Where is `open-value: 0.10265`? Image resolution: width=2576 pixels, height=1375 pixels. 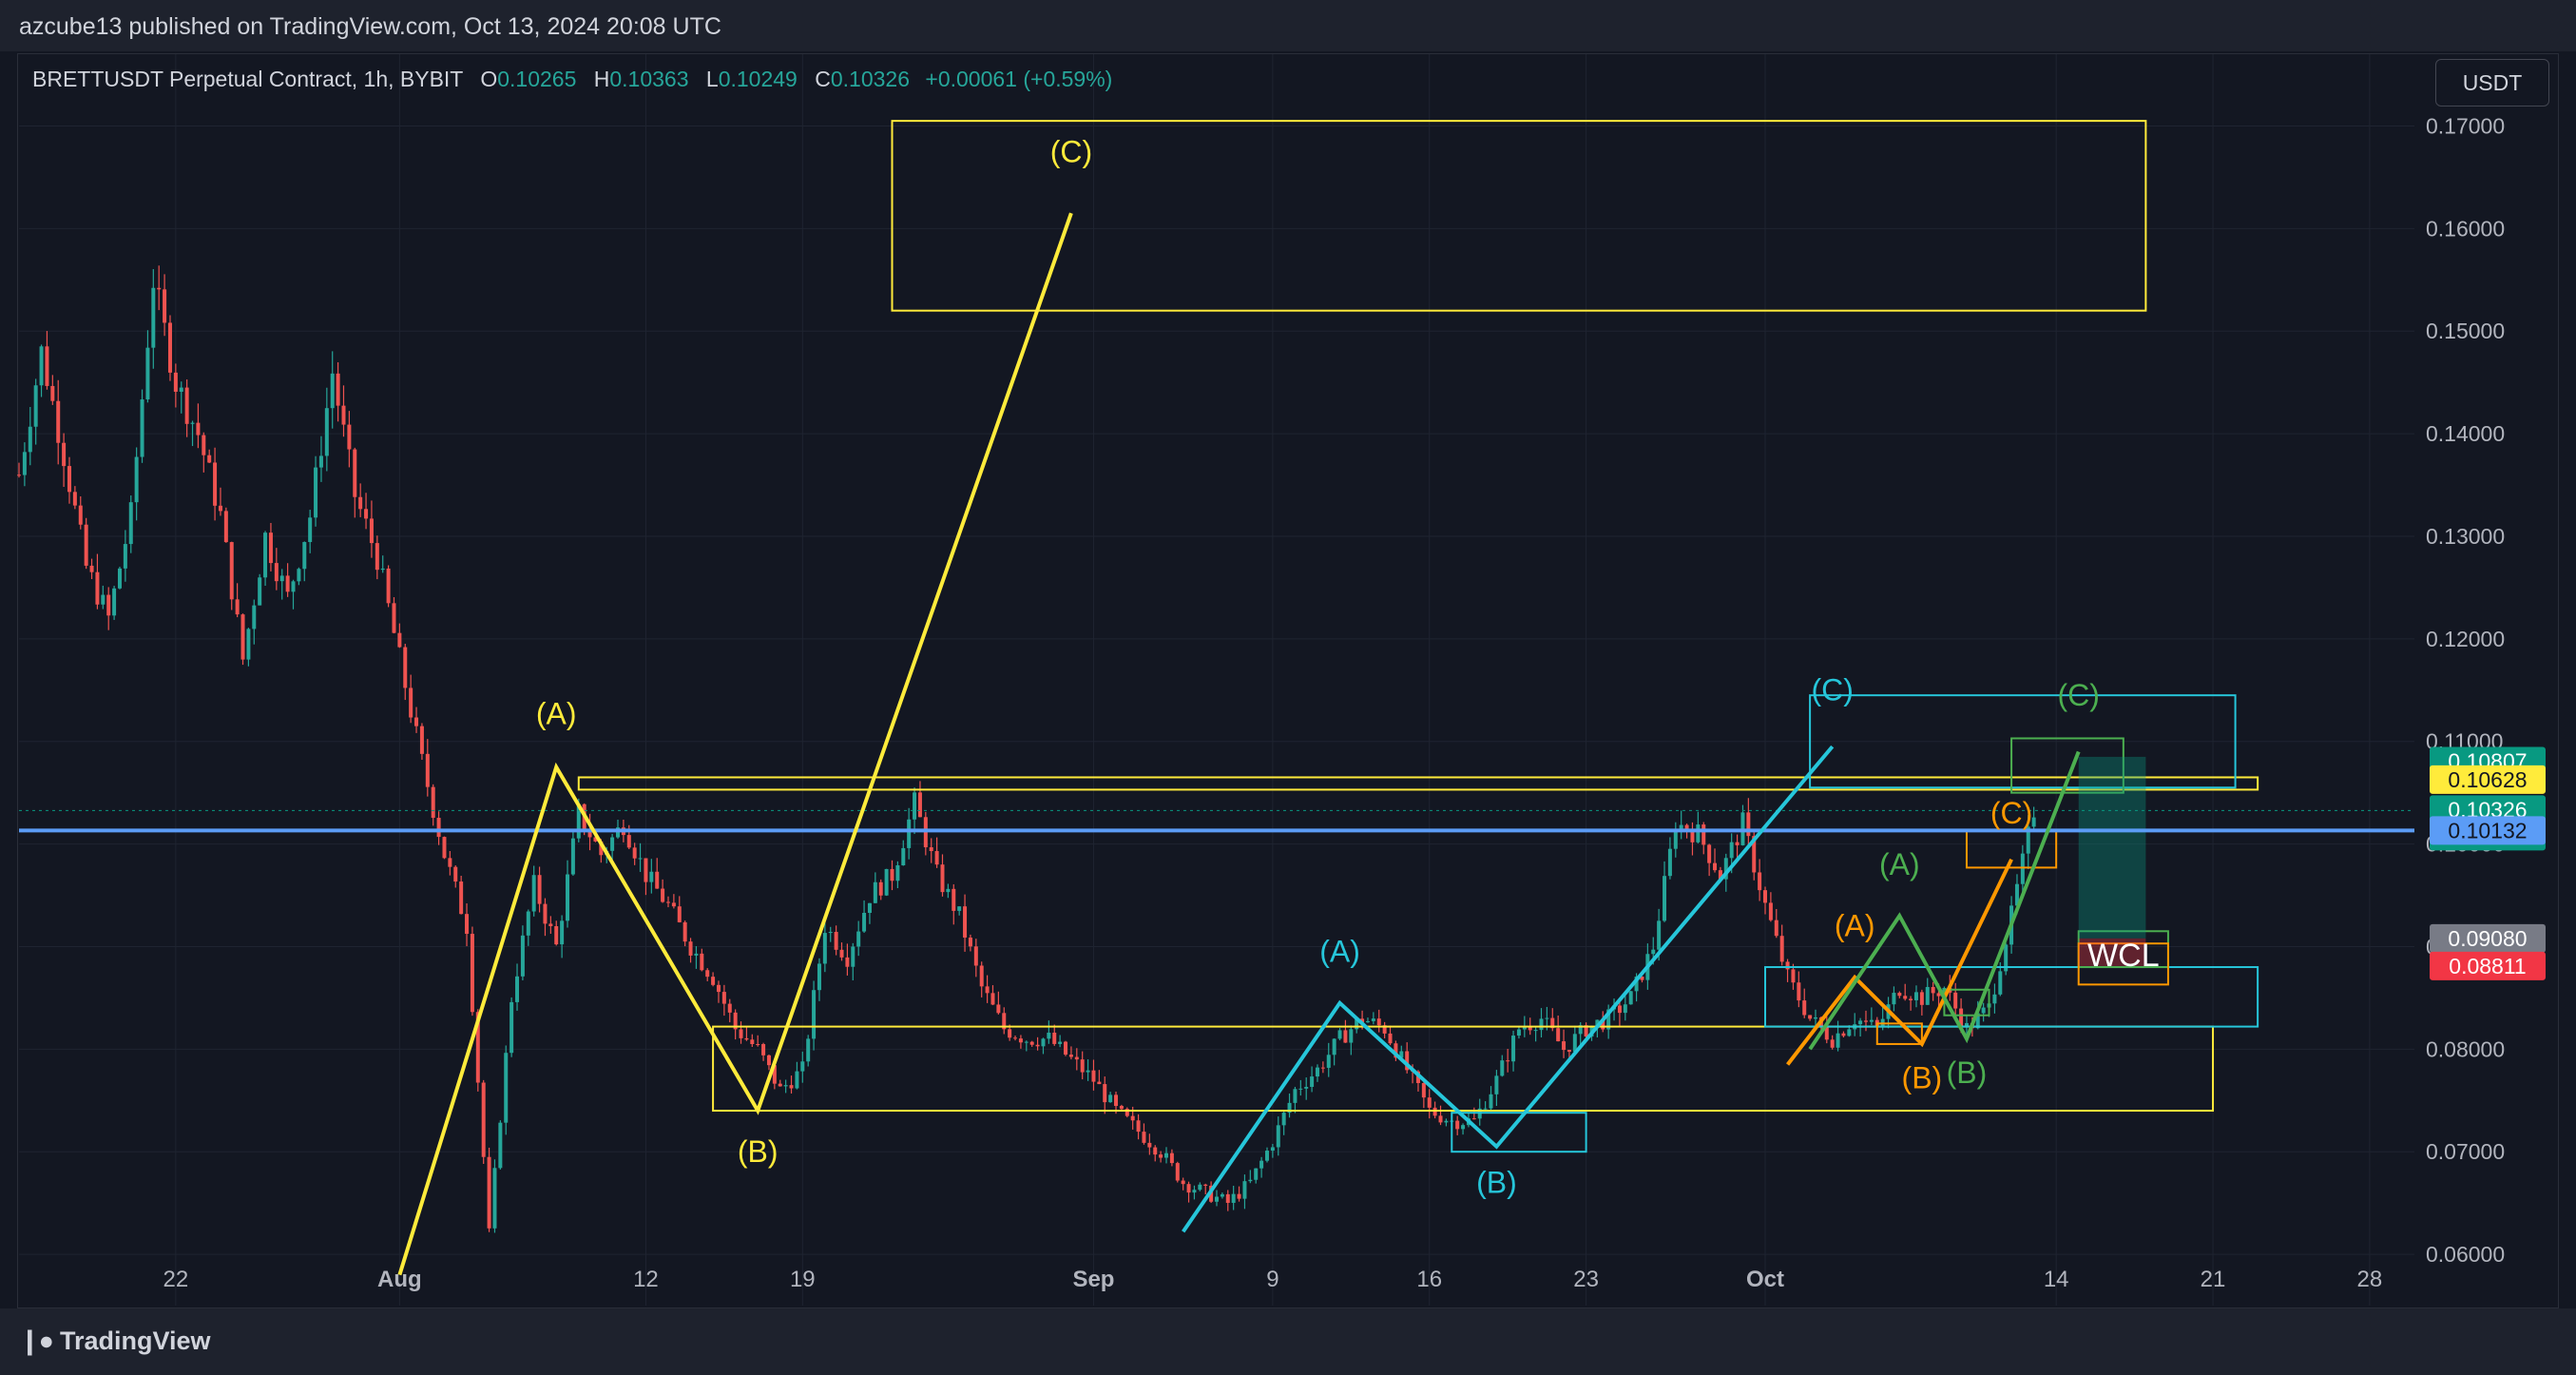 open-value: 0.10265 is located at coordinates (537, 79).